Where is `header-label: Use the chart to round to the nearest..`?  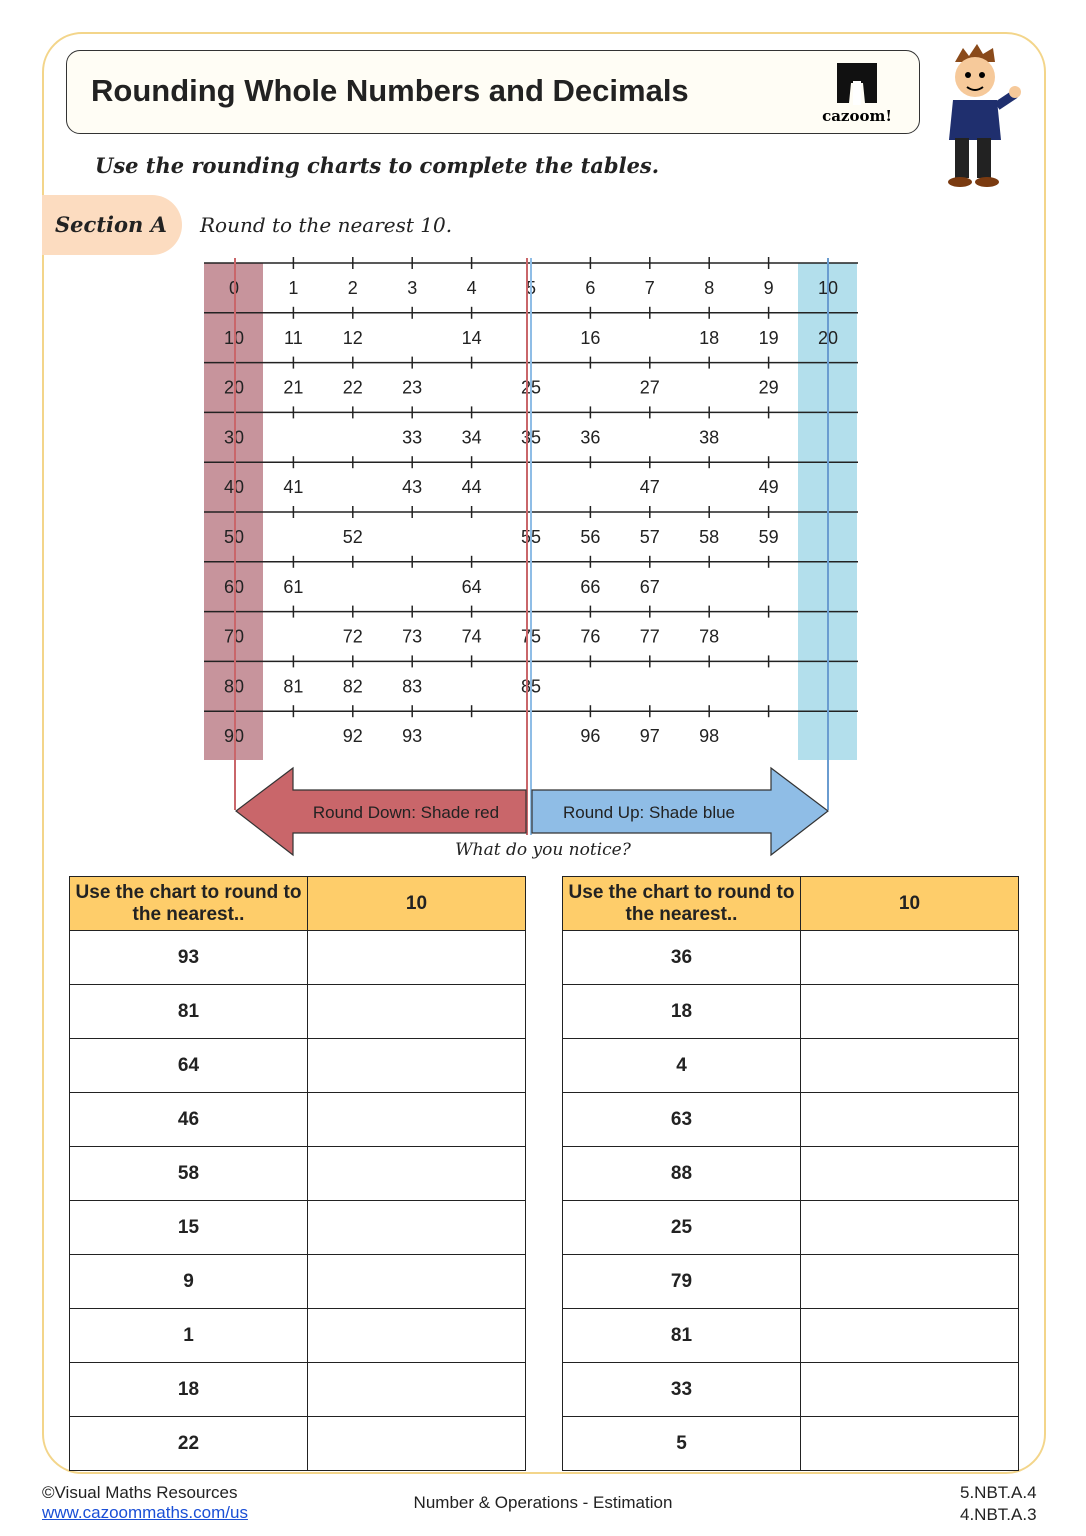 header-label: Use the chart to round to the nearest.. is located at coordinates (681, 903).